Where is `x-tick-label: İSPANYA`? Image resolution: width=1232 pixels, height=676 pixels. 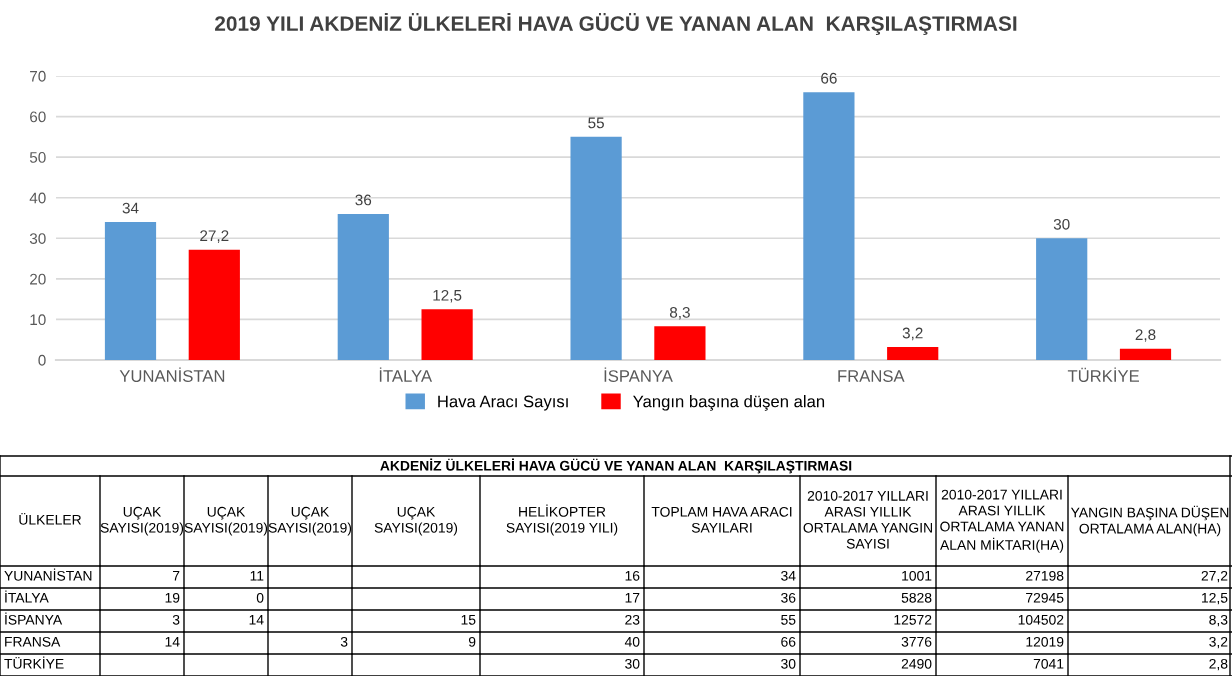 x-tick-label: İSPANYA is located at coordinates (638, 374).